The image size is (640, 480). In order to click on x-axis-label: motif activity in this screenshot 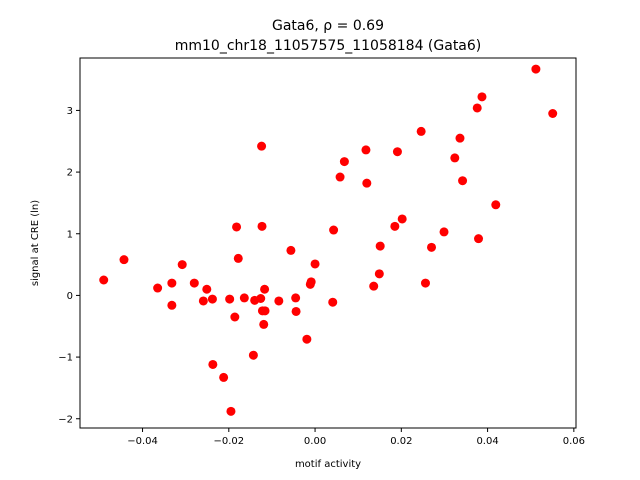, I will do `click(328, 464)`.